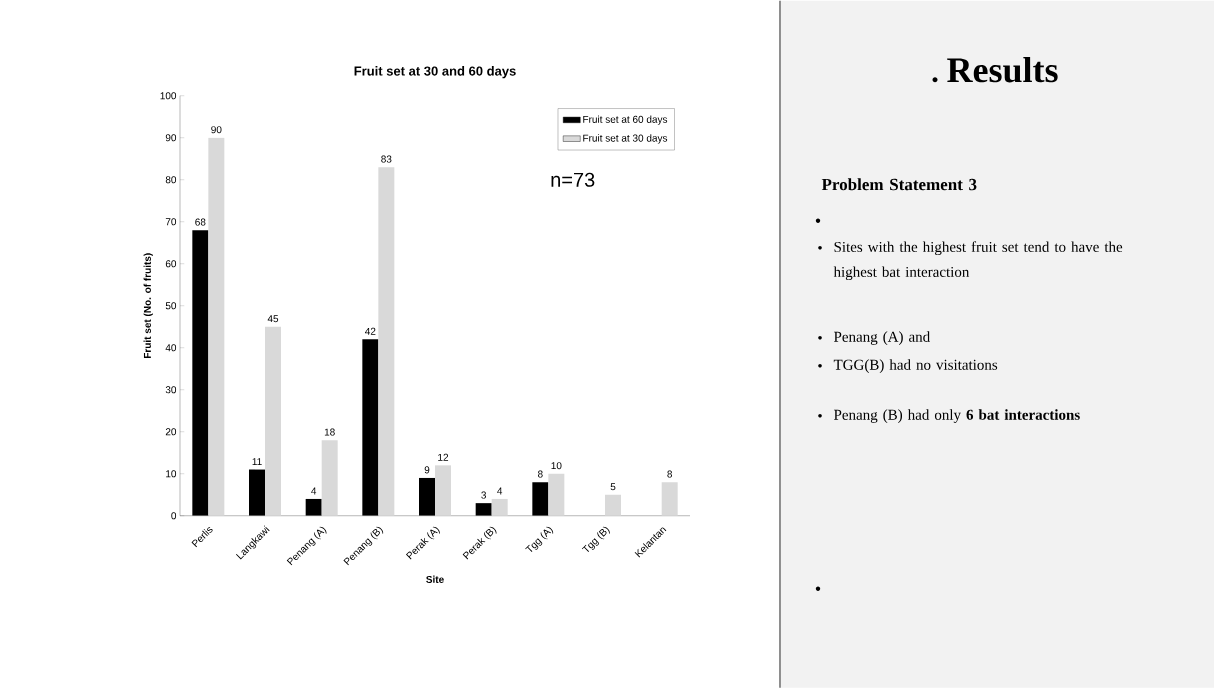  I want to click on data-label: 45, so click(273, 319).